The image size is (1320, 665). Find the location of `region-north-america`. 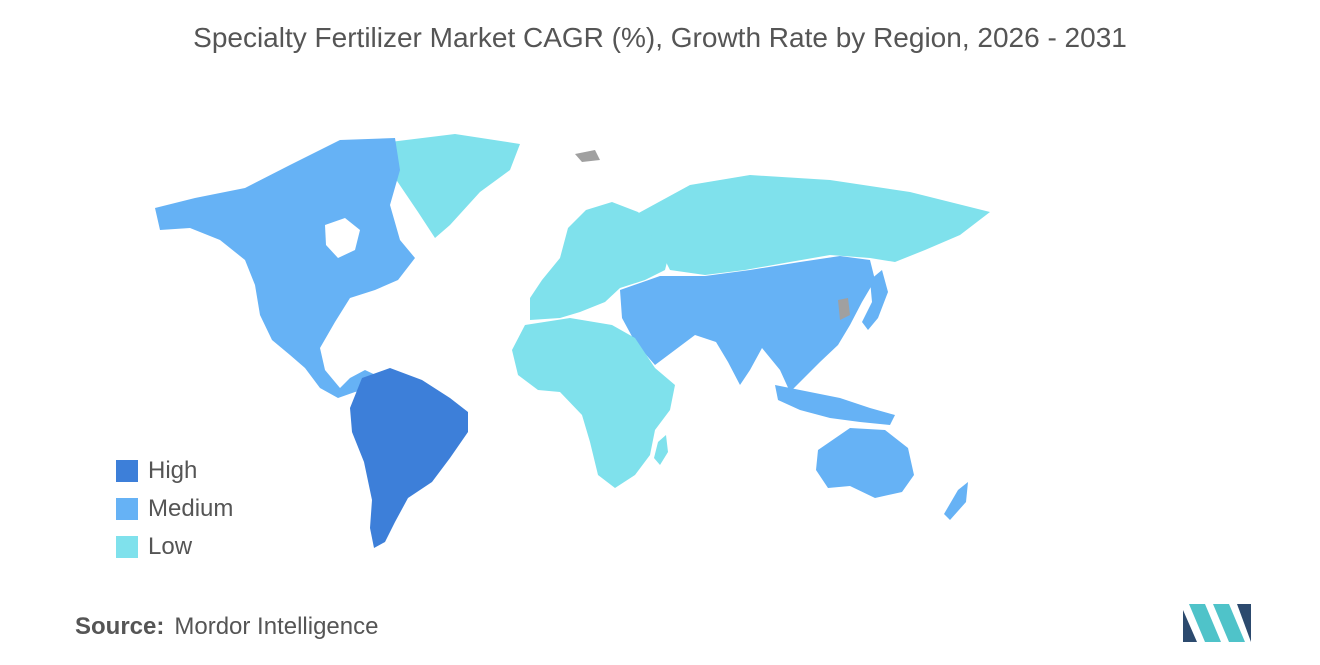

region-north-america is located at coordinates (285, 268).